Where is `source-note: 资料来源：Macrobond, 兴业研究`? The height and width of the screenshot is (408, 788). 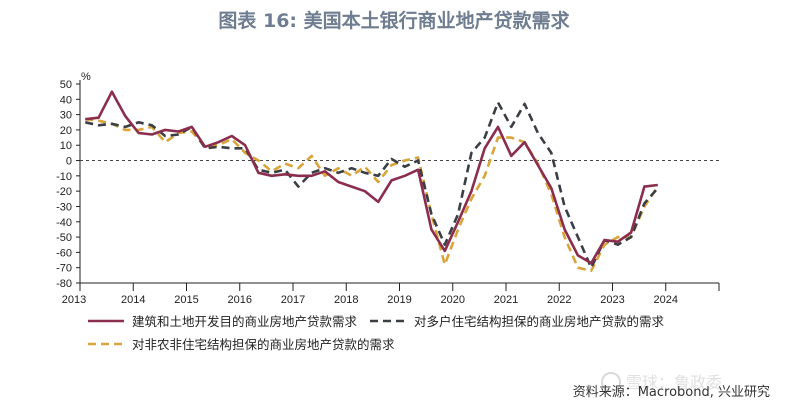
source-note: 资料来源：Macrobond, 兴业研究 is located at coordinates (671, 392).